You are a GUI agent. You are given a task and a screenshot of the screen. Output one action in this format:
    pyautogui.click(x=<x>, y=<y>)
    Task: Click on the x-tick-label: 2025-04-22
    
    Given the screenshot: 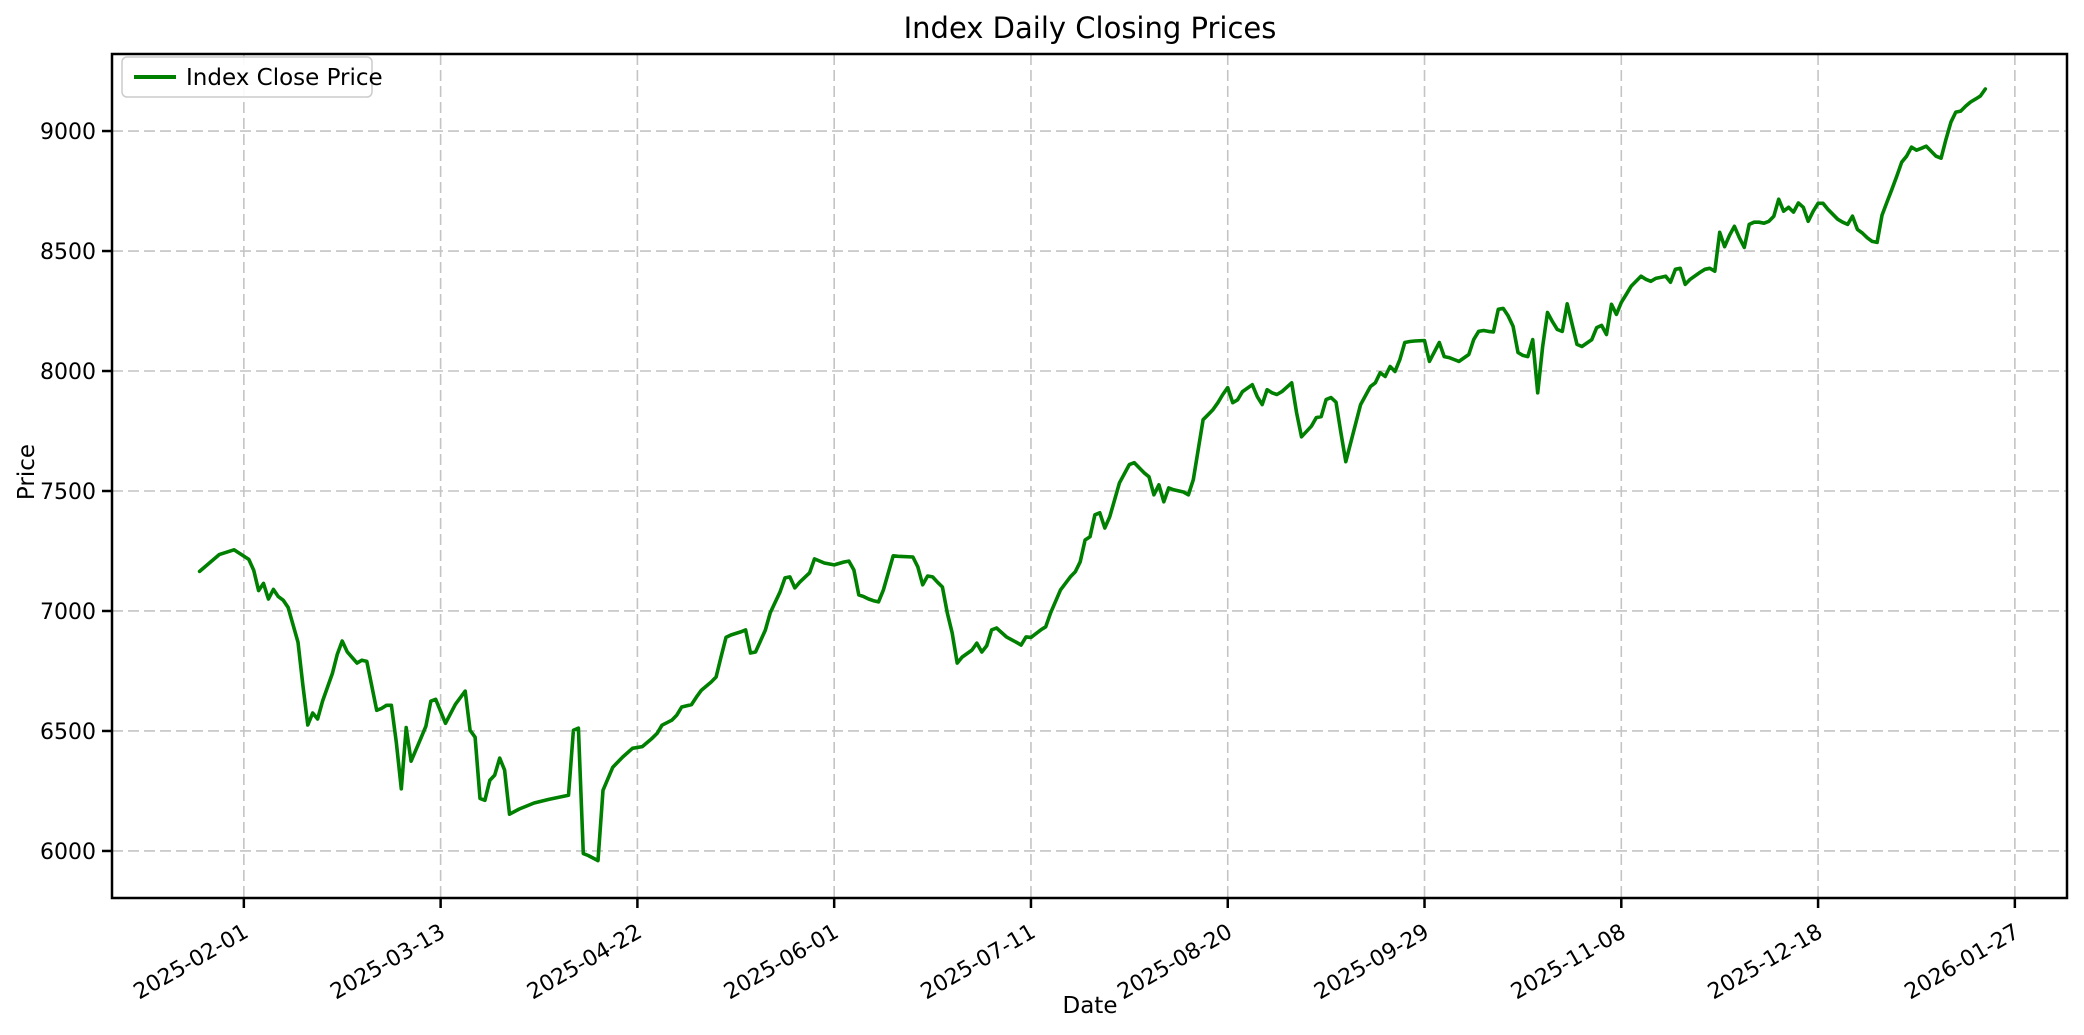 What is the action you would take?
    pyautogui.click(x=584, y=963)
    